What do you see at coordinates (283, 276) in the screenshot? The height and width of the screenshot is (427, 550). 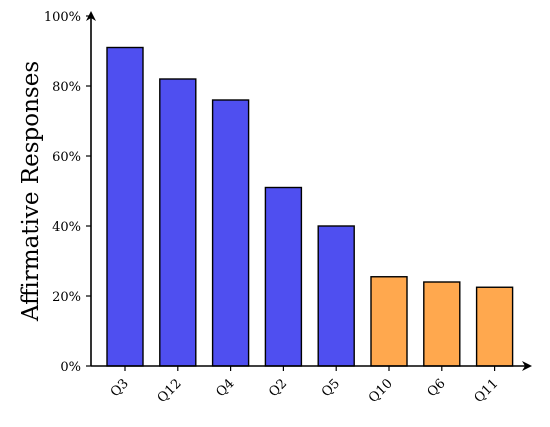 I see `bar-q2` at bounding box center [283, 276].